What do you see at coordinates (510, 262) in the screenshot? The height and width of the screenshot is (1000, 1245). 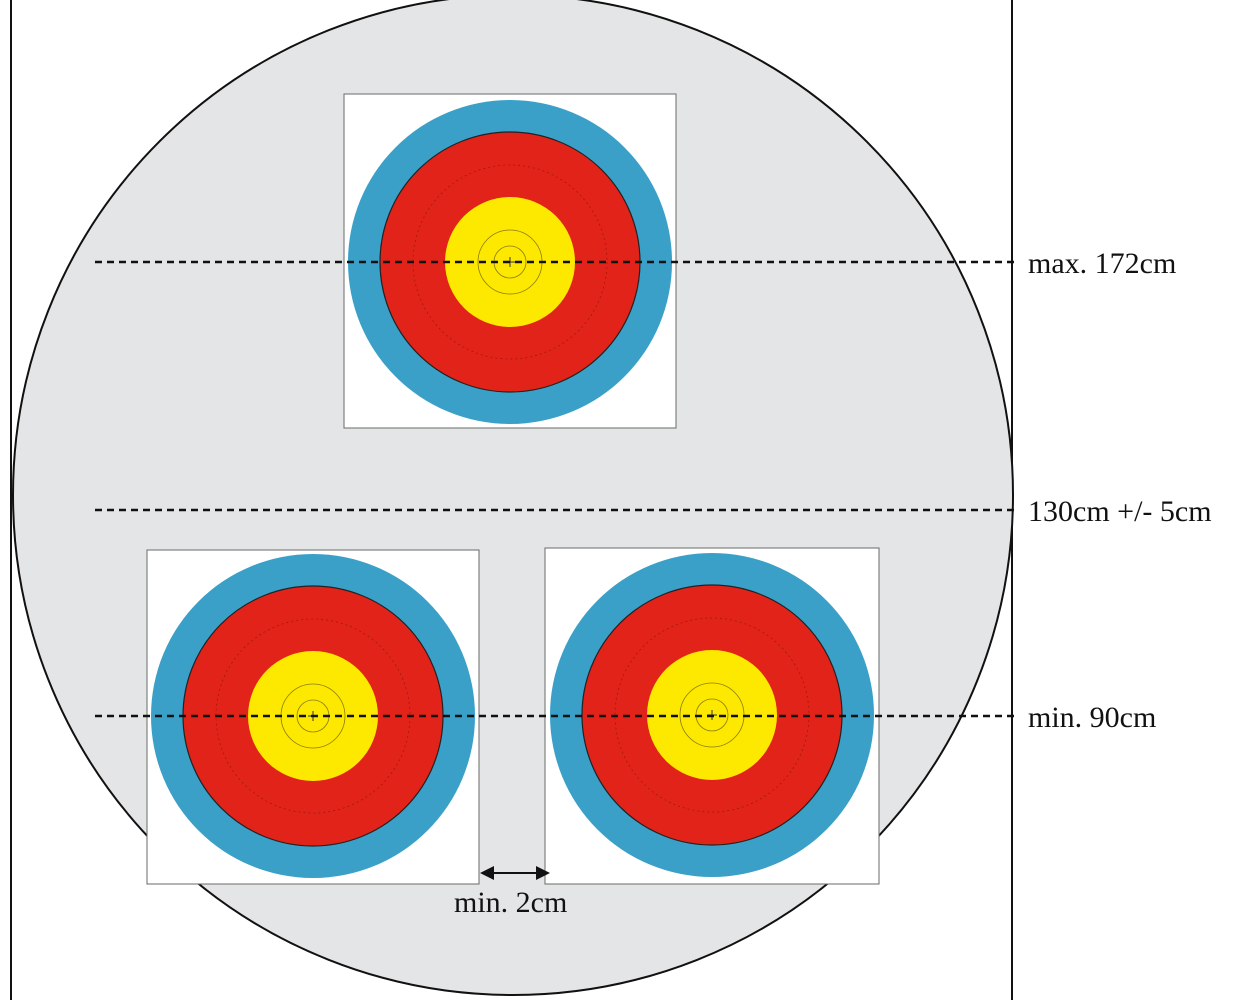 I see `red-inner-line` at bounding box center [510, 262].